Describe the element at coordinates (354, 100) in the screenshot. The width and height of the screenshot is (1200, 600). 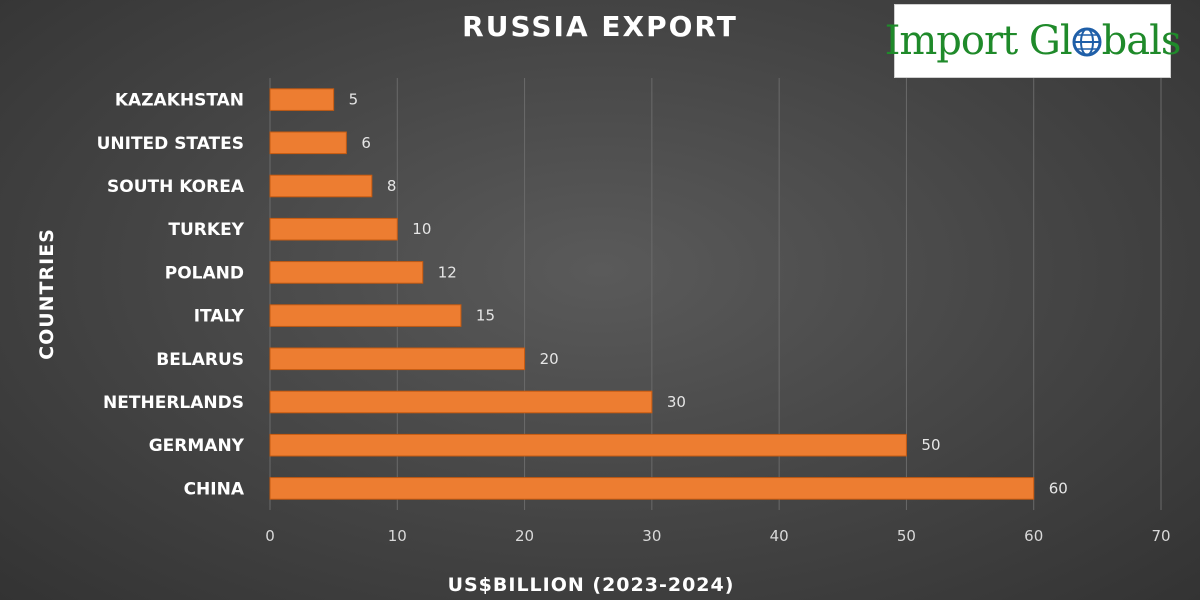
I see `data-label: 5` at that location.